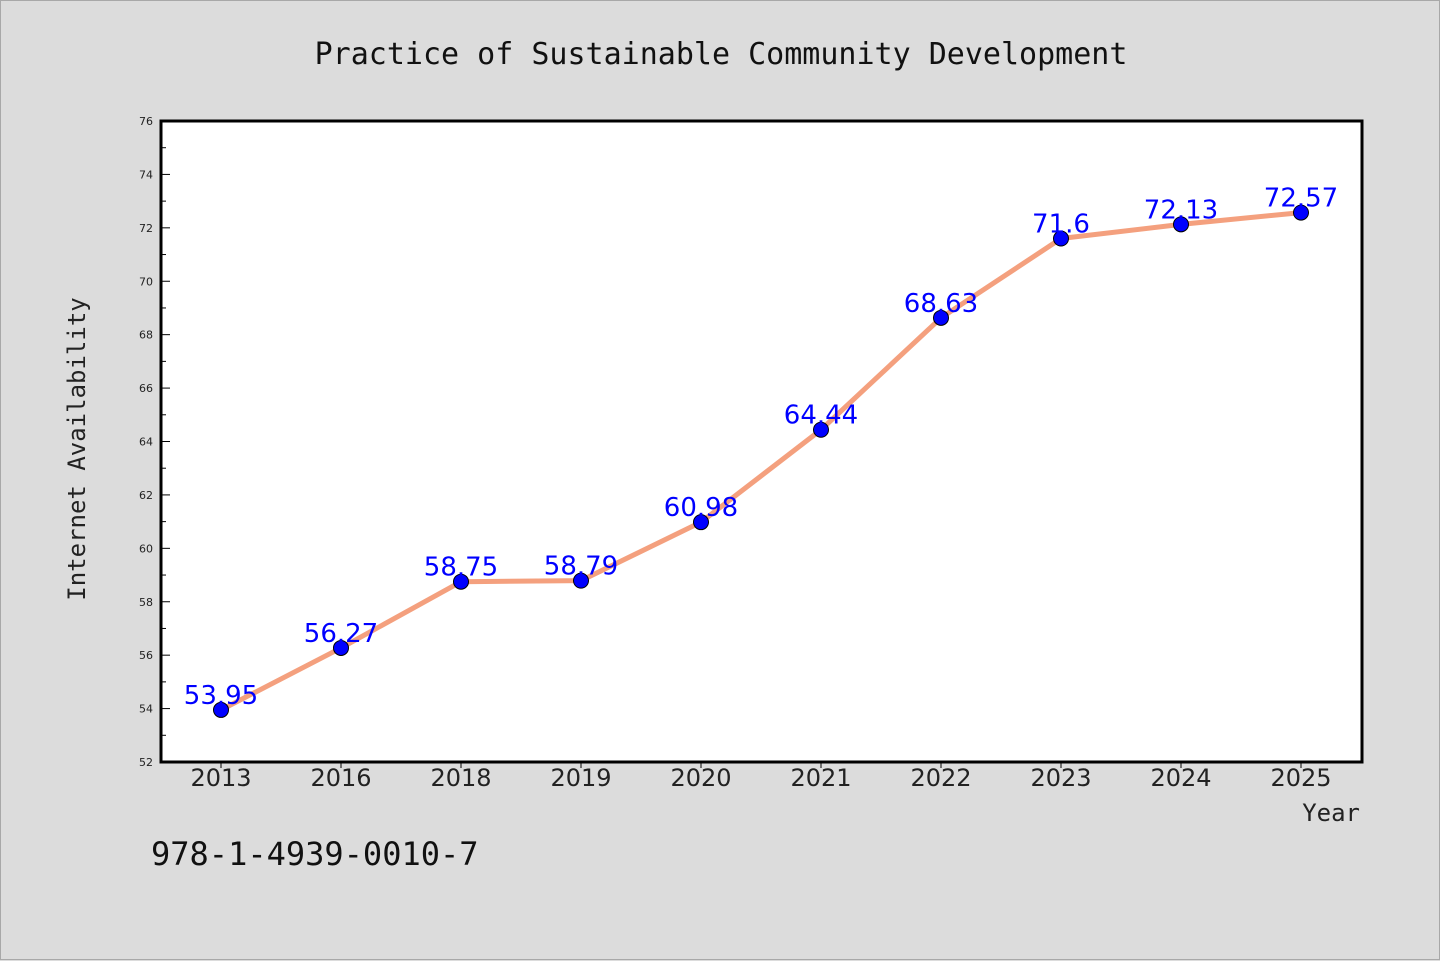 The width and height of the screenshot is (1440, 961). Describe the element at coordinates (461, 568) in the screenshot. I see `data-label: 58.75` at that location.